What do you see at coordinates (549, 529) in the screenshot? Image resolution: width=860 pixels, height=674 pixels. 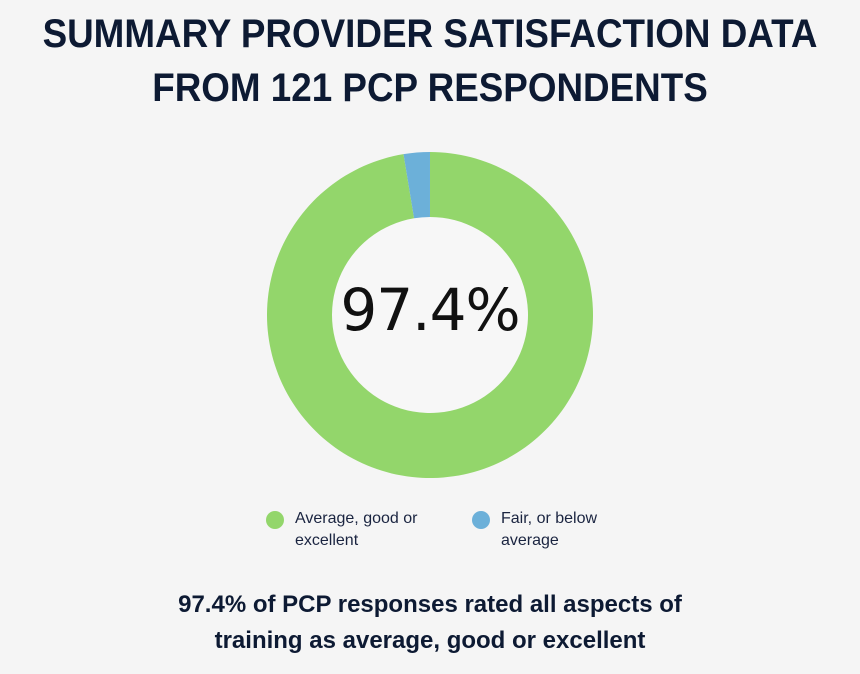 I see `legend-label: Fair, or below average` at bounding box center [549, 529].